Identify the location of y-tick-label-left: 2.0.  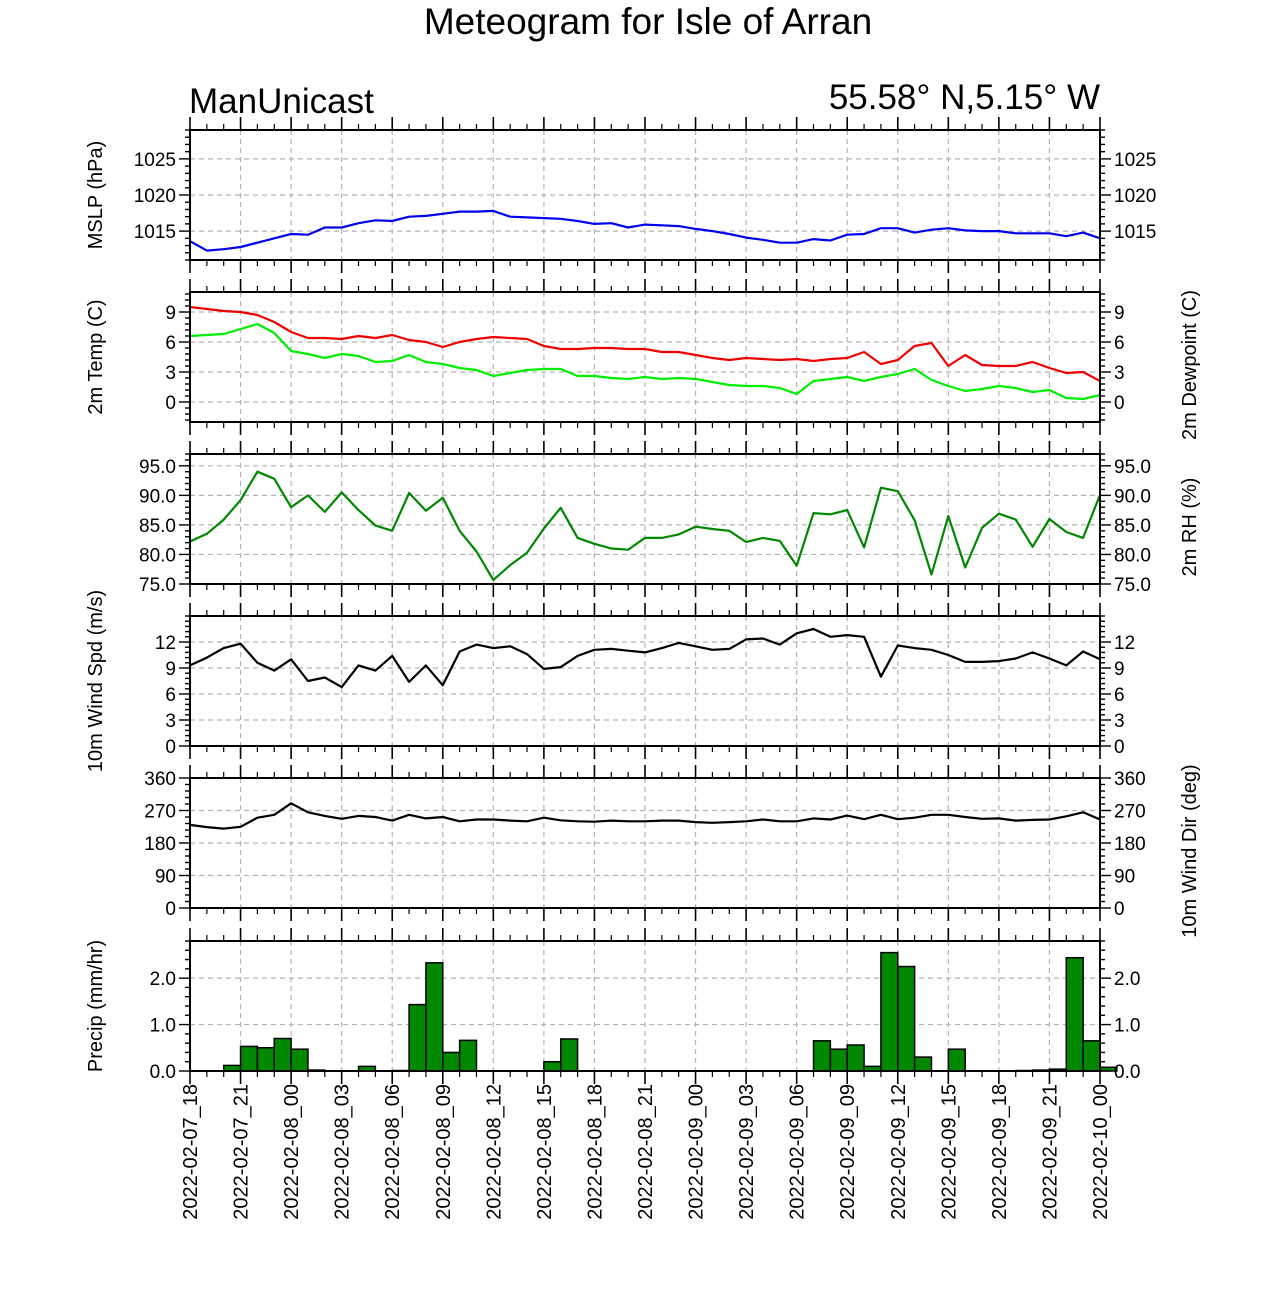
(163, 979).